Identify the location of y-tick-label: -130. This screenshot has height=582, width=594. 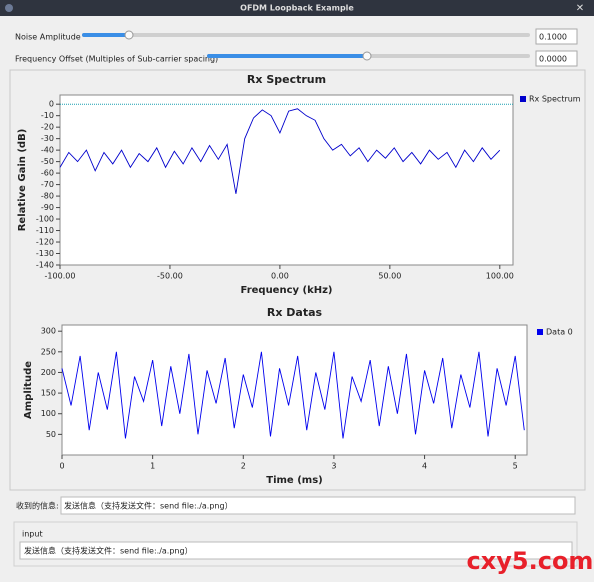
(45, 253).